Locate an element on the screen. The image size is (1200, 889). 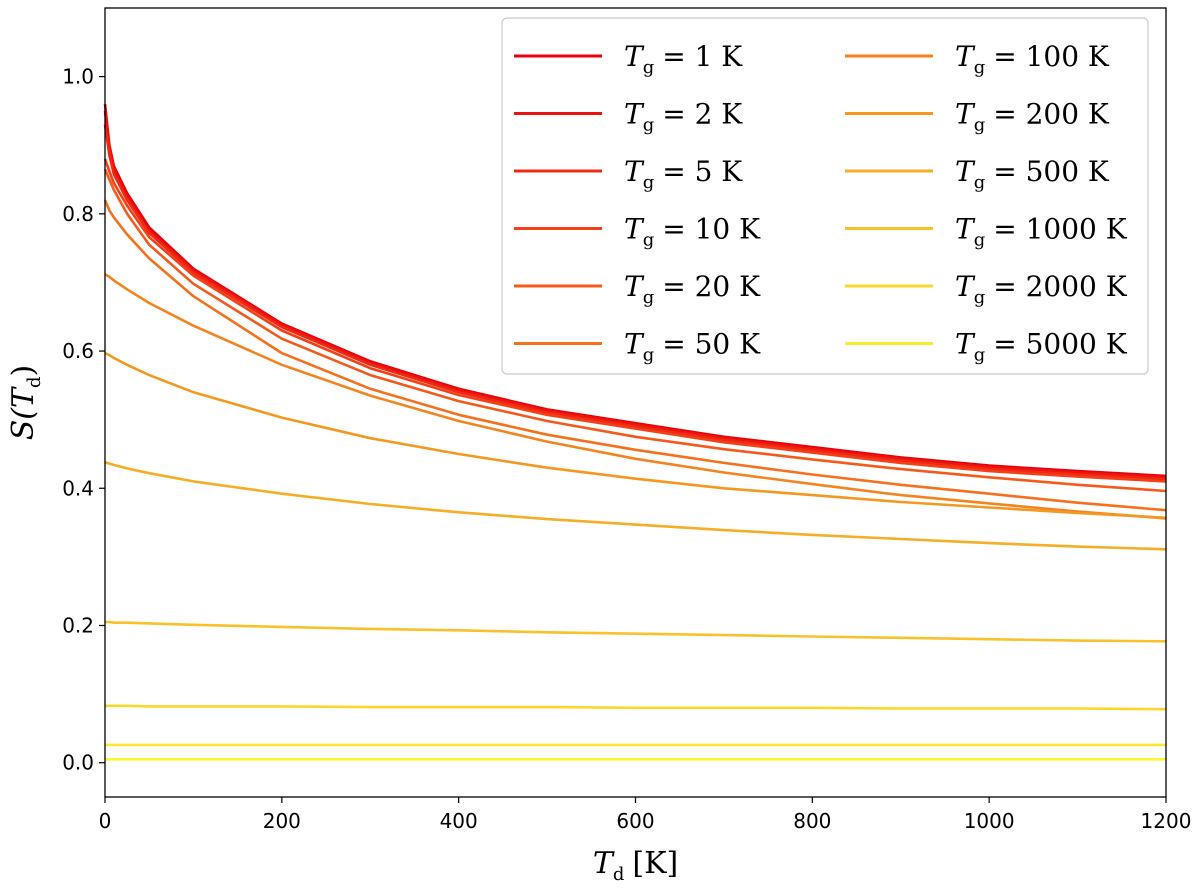
y-tick-label: 1.0 is located at coordinates (78, 77).